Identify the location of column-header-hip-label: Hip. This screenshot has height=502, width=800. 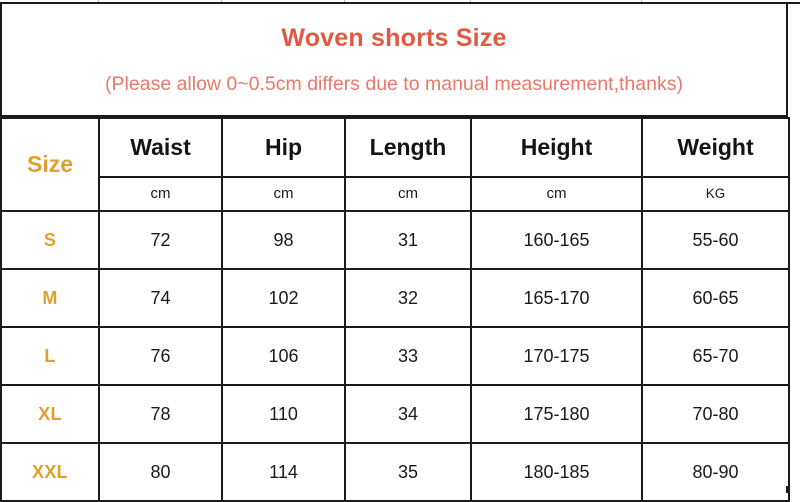
(283, 147).